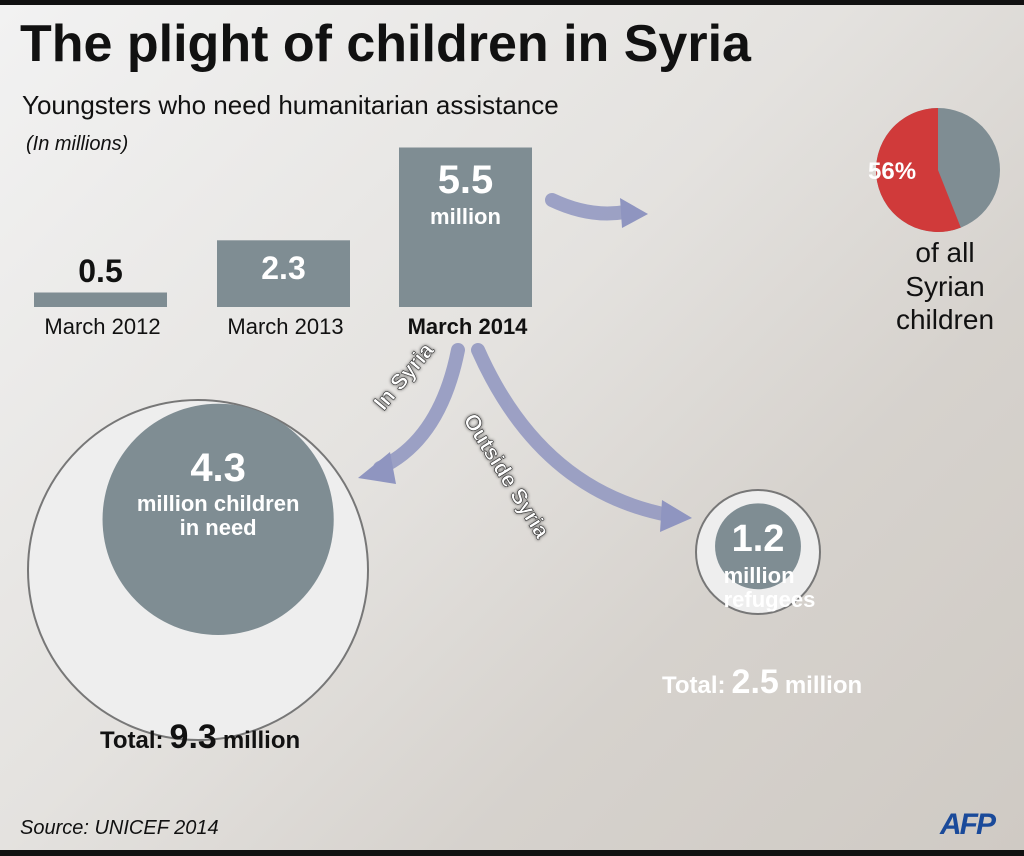 The height and width of the screenshot is (856, 1024). I want to click on bar-value: 0.5, so click(100, 270).